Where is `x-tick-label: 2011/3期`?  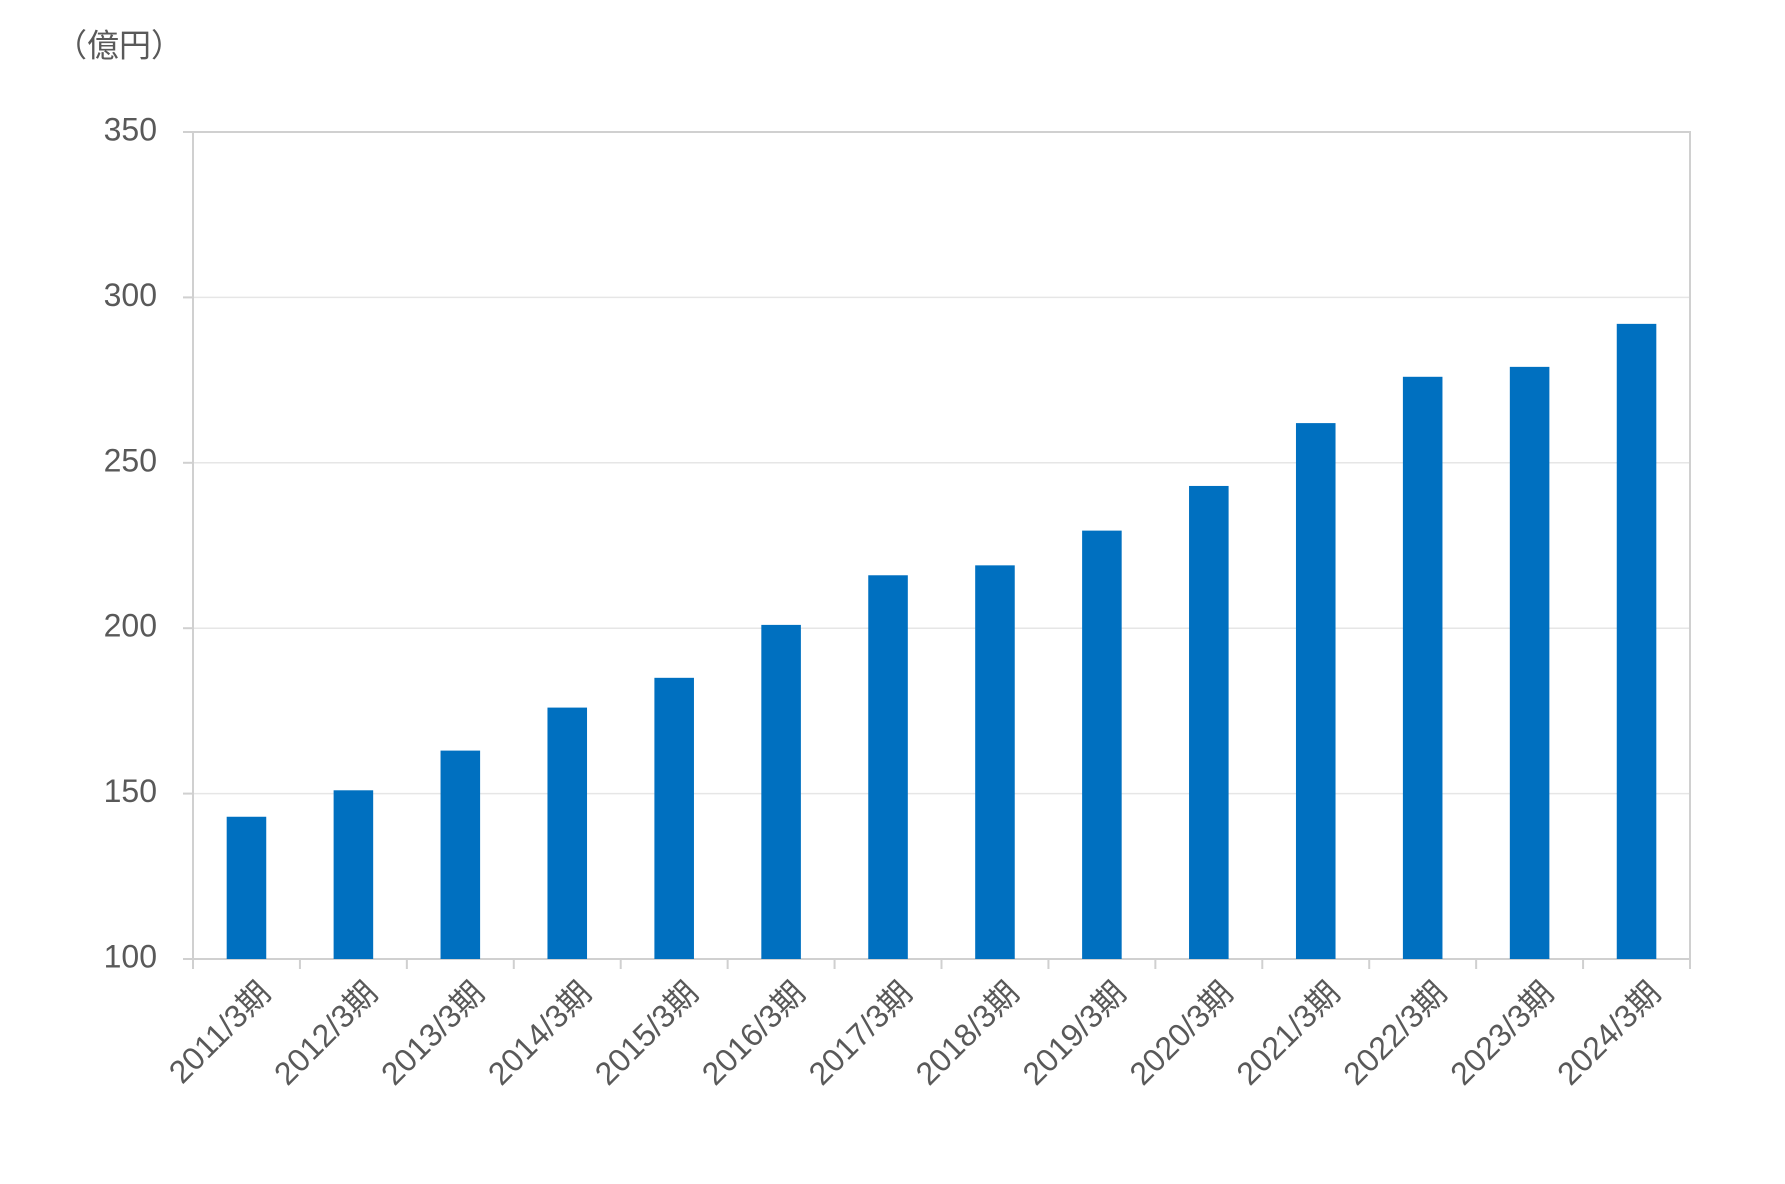 x-tick-label: 2011/3期 is located at coordinates (220, 1032).